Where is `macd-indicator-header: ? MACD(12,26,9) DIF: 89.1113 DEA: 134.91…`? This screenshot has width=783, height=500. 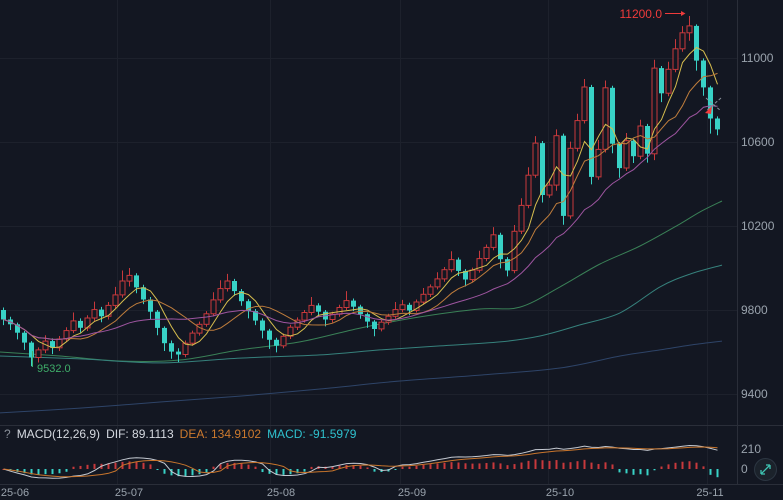 macd-indicator-header: ? MACD(12,26,9) DIF: 89.1113 DEA: 134.91… is located at coordinates (180, 434).